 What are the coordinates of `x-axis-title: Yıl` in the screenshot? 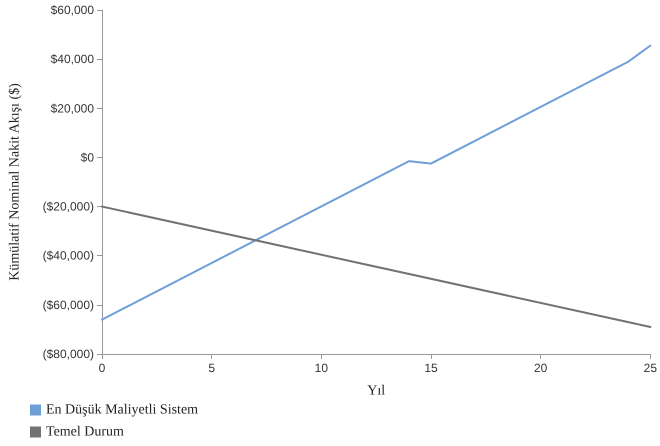 It's located at (376, 391).